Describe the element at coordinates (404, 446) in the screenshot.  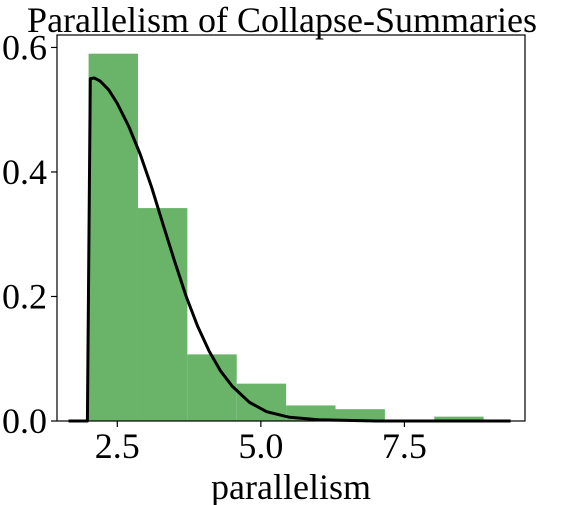
I see `x-tick-label: 7.5` at that location.